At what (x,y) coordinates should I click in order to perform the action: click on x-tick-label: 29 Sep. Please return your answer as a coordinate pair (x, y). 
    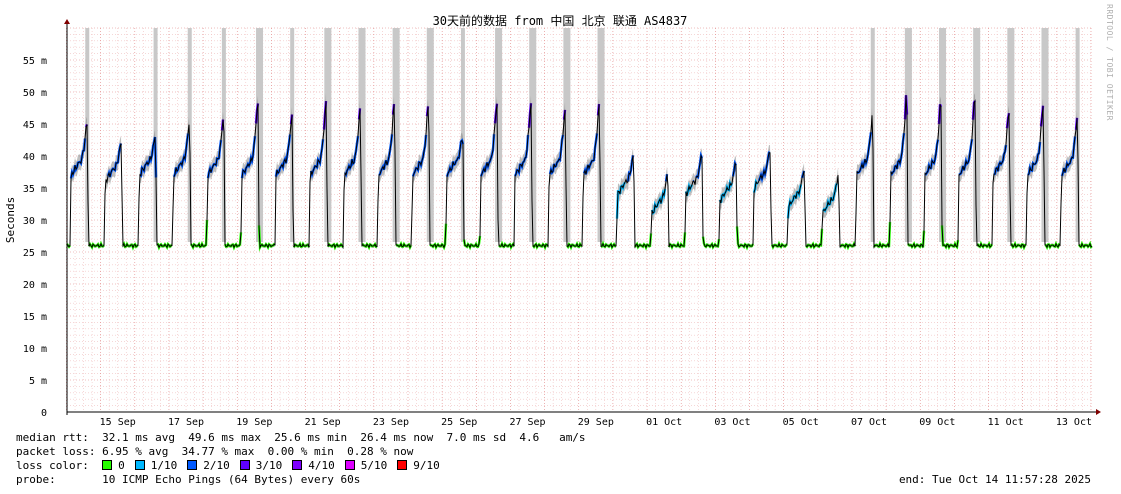
    Looking at the image, I should click on (596, 422).